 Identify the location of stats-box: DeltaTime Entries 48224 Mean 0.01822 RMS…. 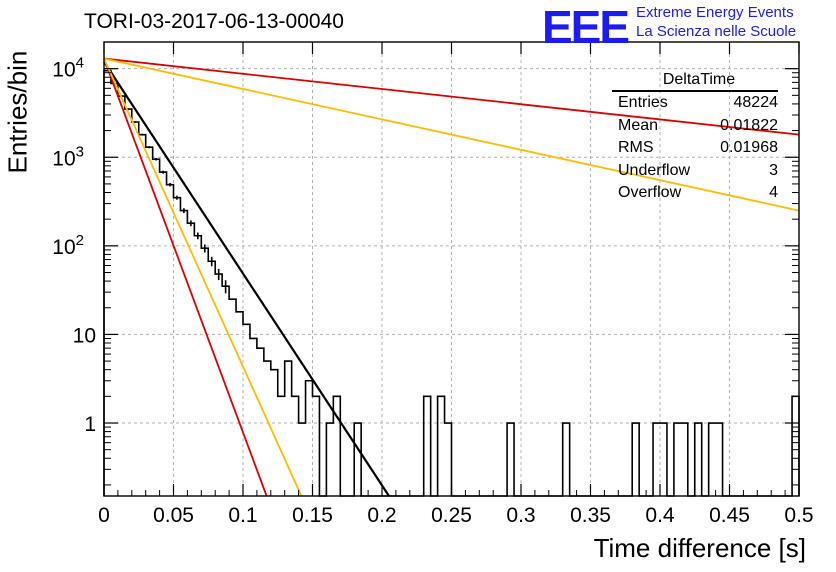
(695, 137).